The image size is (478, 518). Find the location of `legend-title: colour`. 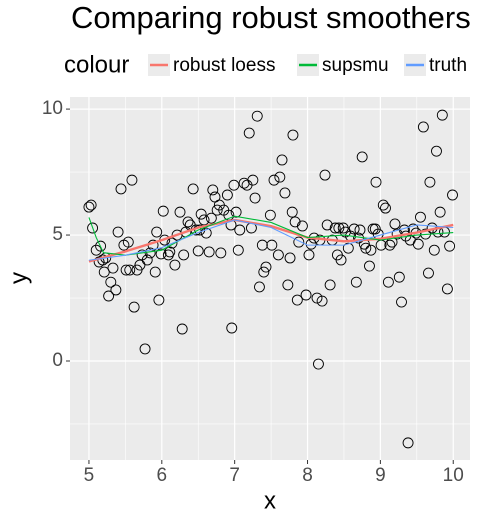

legend-title: colour is located at coordinates (96, 64).